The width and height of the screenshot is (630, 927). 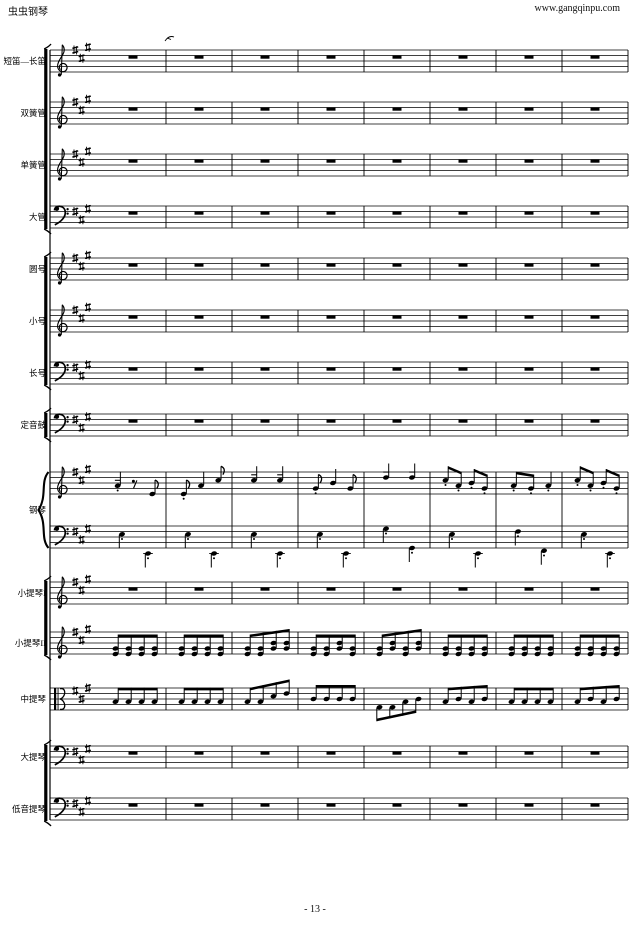 I want to click on instrument-label-viola: 中提琴, so click(x=33, y=699).